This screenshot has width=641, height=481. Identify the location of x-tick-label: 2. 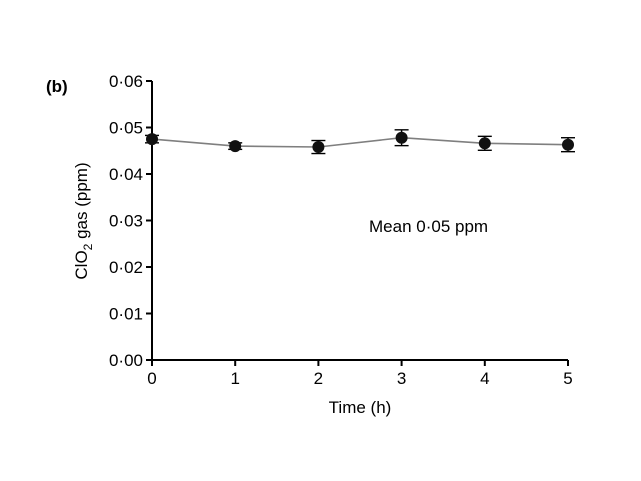
(318, 378).